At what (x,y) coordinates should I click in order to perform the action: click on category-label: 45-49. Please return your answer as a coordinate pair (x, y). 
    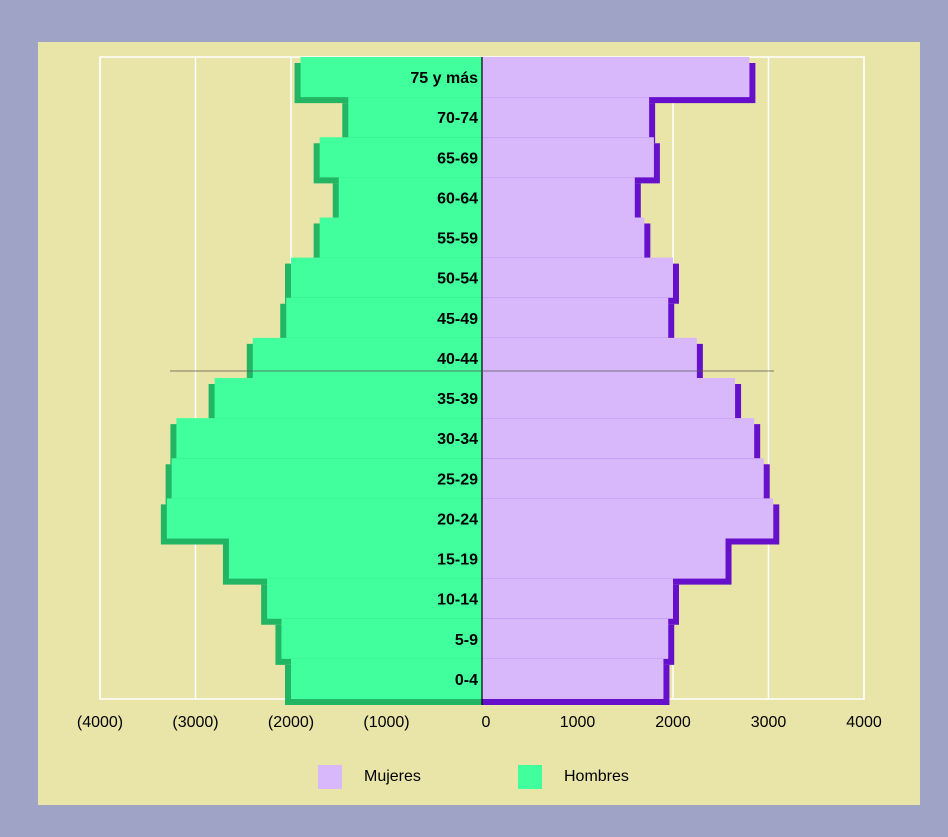
    Looking at the image, I should click on (457, 319).